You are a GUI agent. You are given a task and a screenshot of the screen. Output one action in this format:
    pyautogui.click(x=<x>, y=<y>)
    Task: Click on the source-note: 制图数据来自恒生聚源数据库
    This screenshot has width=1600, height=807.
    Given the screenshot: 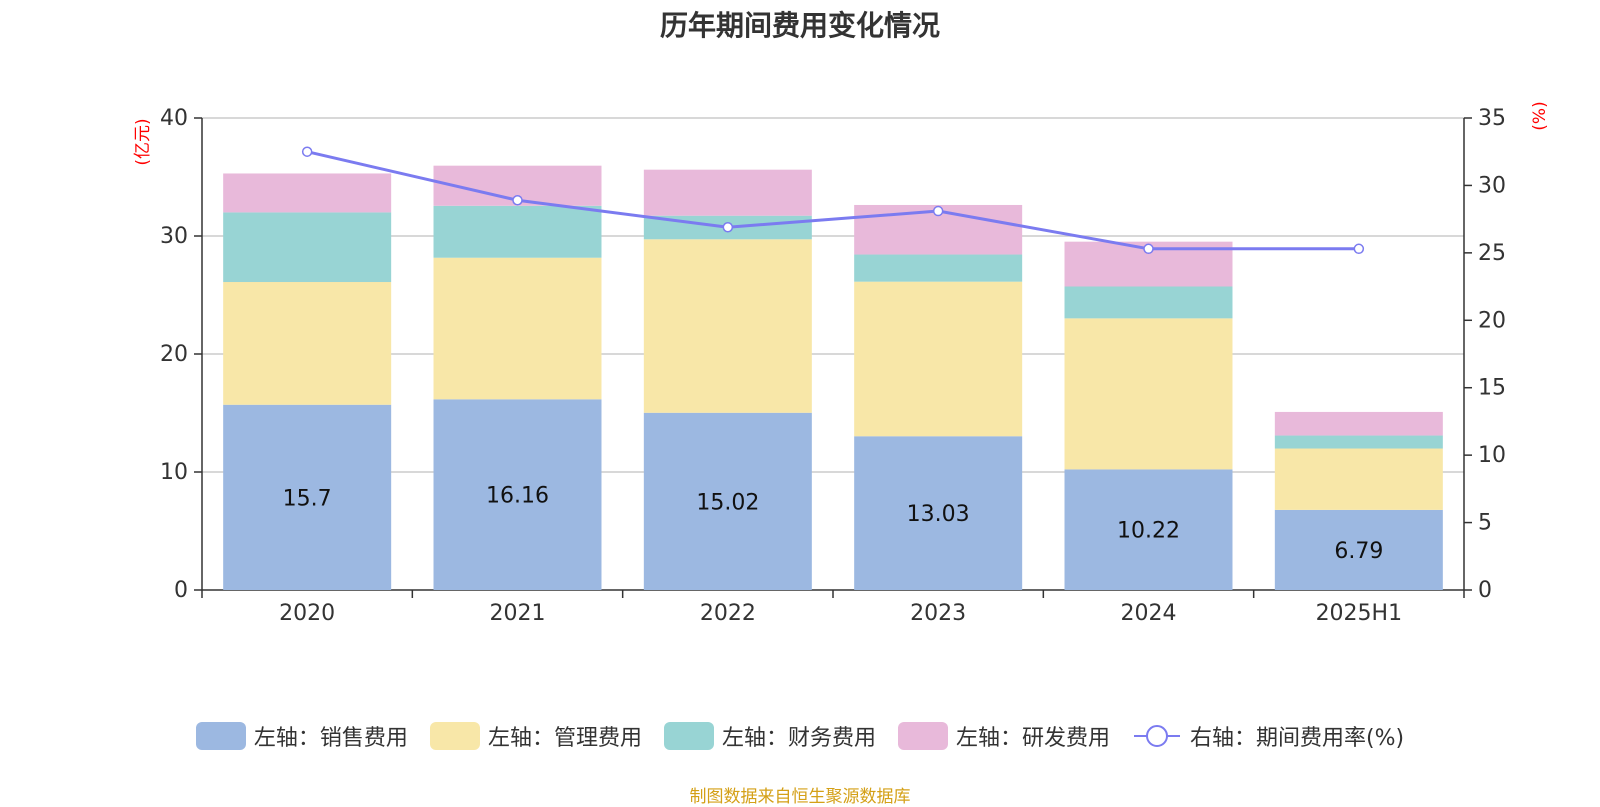 What is the action you would take?
    pyautogui.click(x=800, y=797)
    